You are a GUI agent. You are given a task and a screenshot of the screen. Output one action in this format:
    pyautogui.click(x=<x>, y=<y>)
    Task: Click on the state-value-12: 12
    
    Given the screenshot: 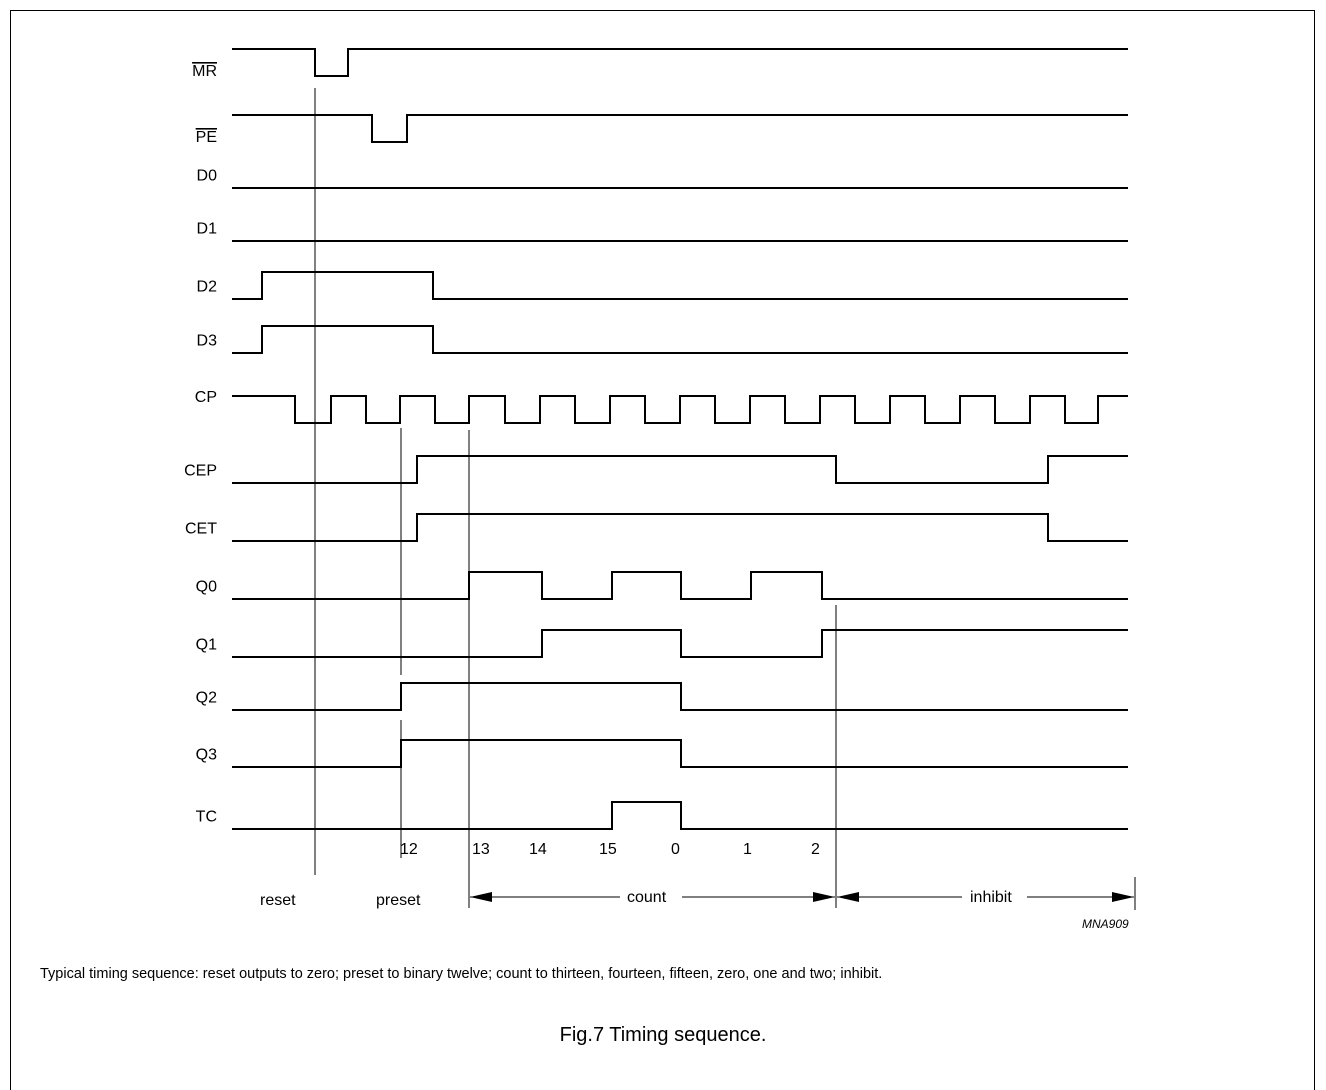 What is the action you would take?
    pyautogui.click(x=409, y=849)
    